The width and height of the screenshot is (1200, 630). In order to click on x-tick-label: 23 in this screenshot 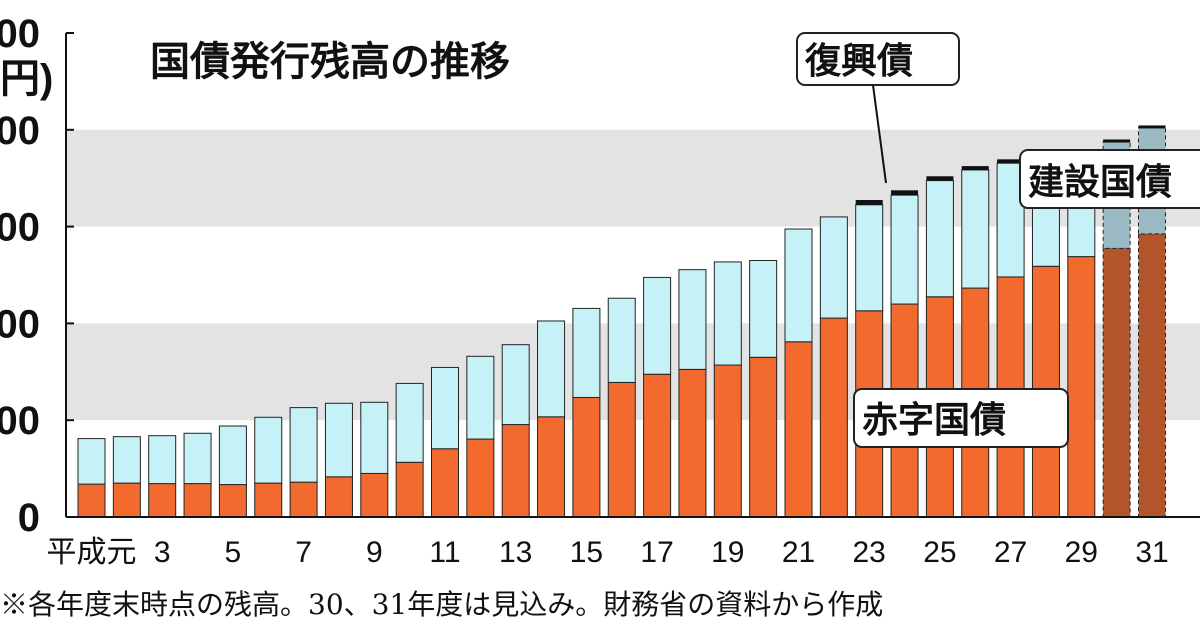, I will do `click(869, 552)`.